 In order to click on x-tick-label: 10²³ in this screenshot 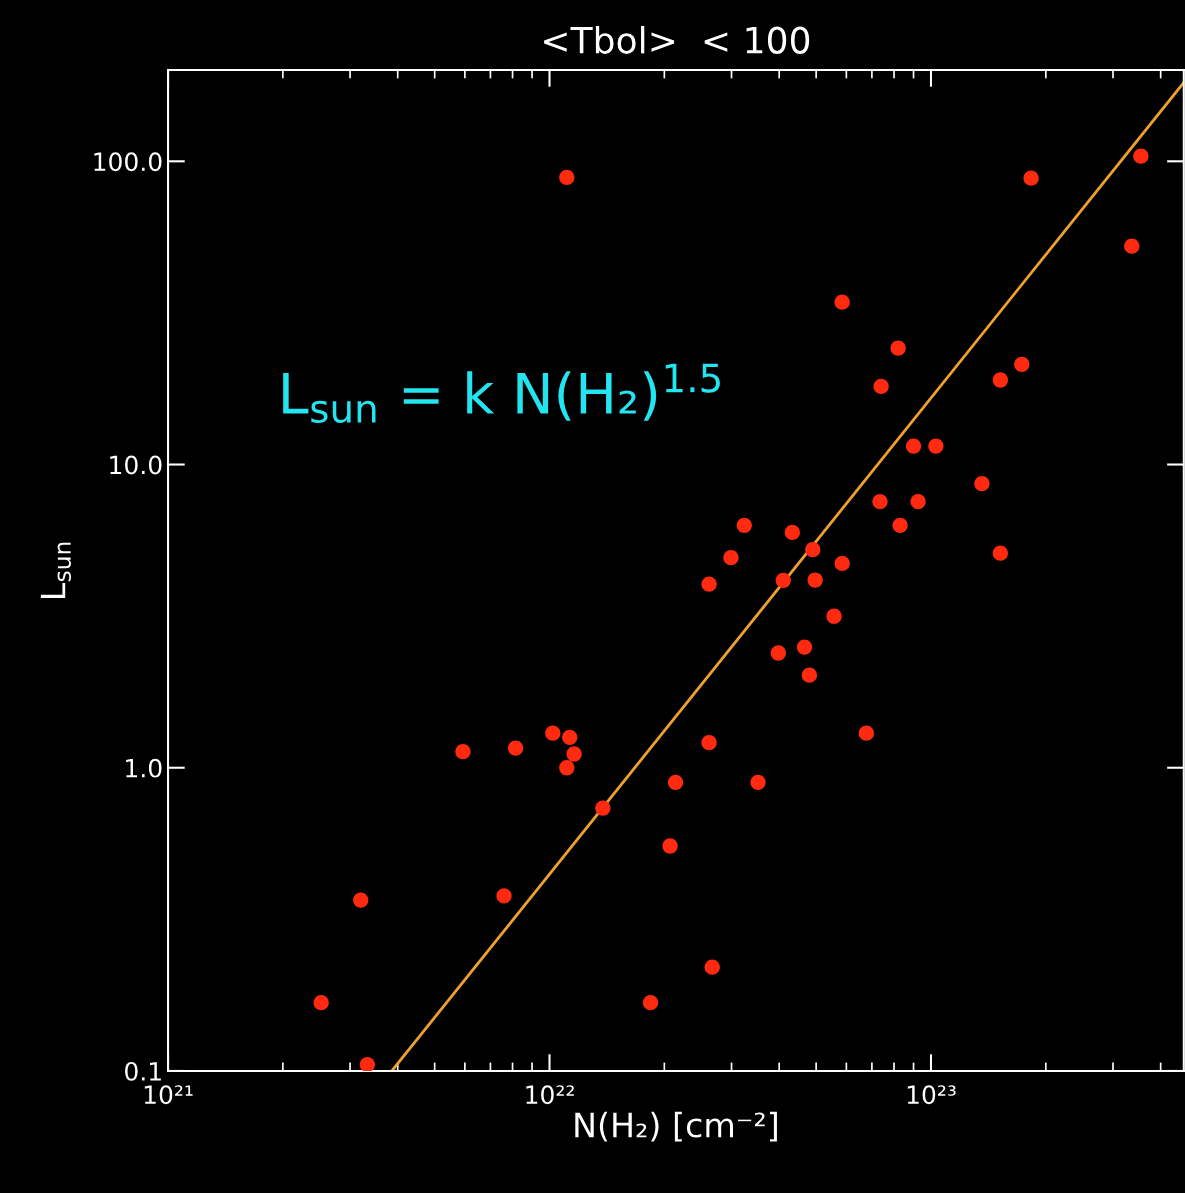, I will do `click(931, 1095)`.